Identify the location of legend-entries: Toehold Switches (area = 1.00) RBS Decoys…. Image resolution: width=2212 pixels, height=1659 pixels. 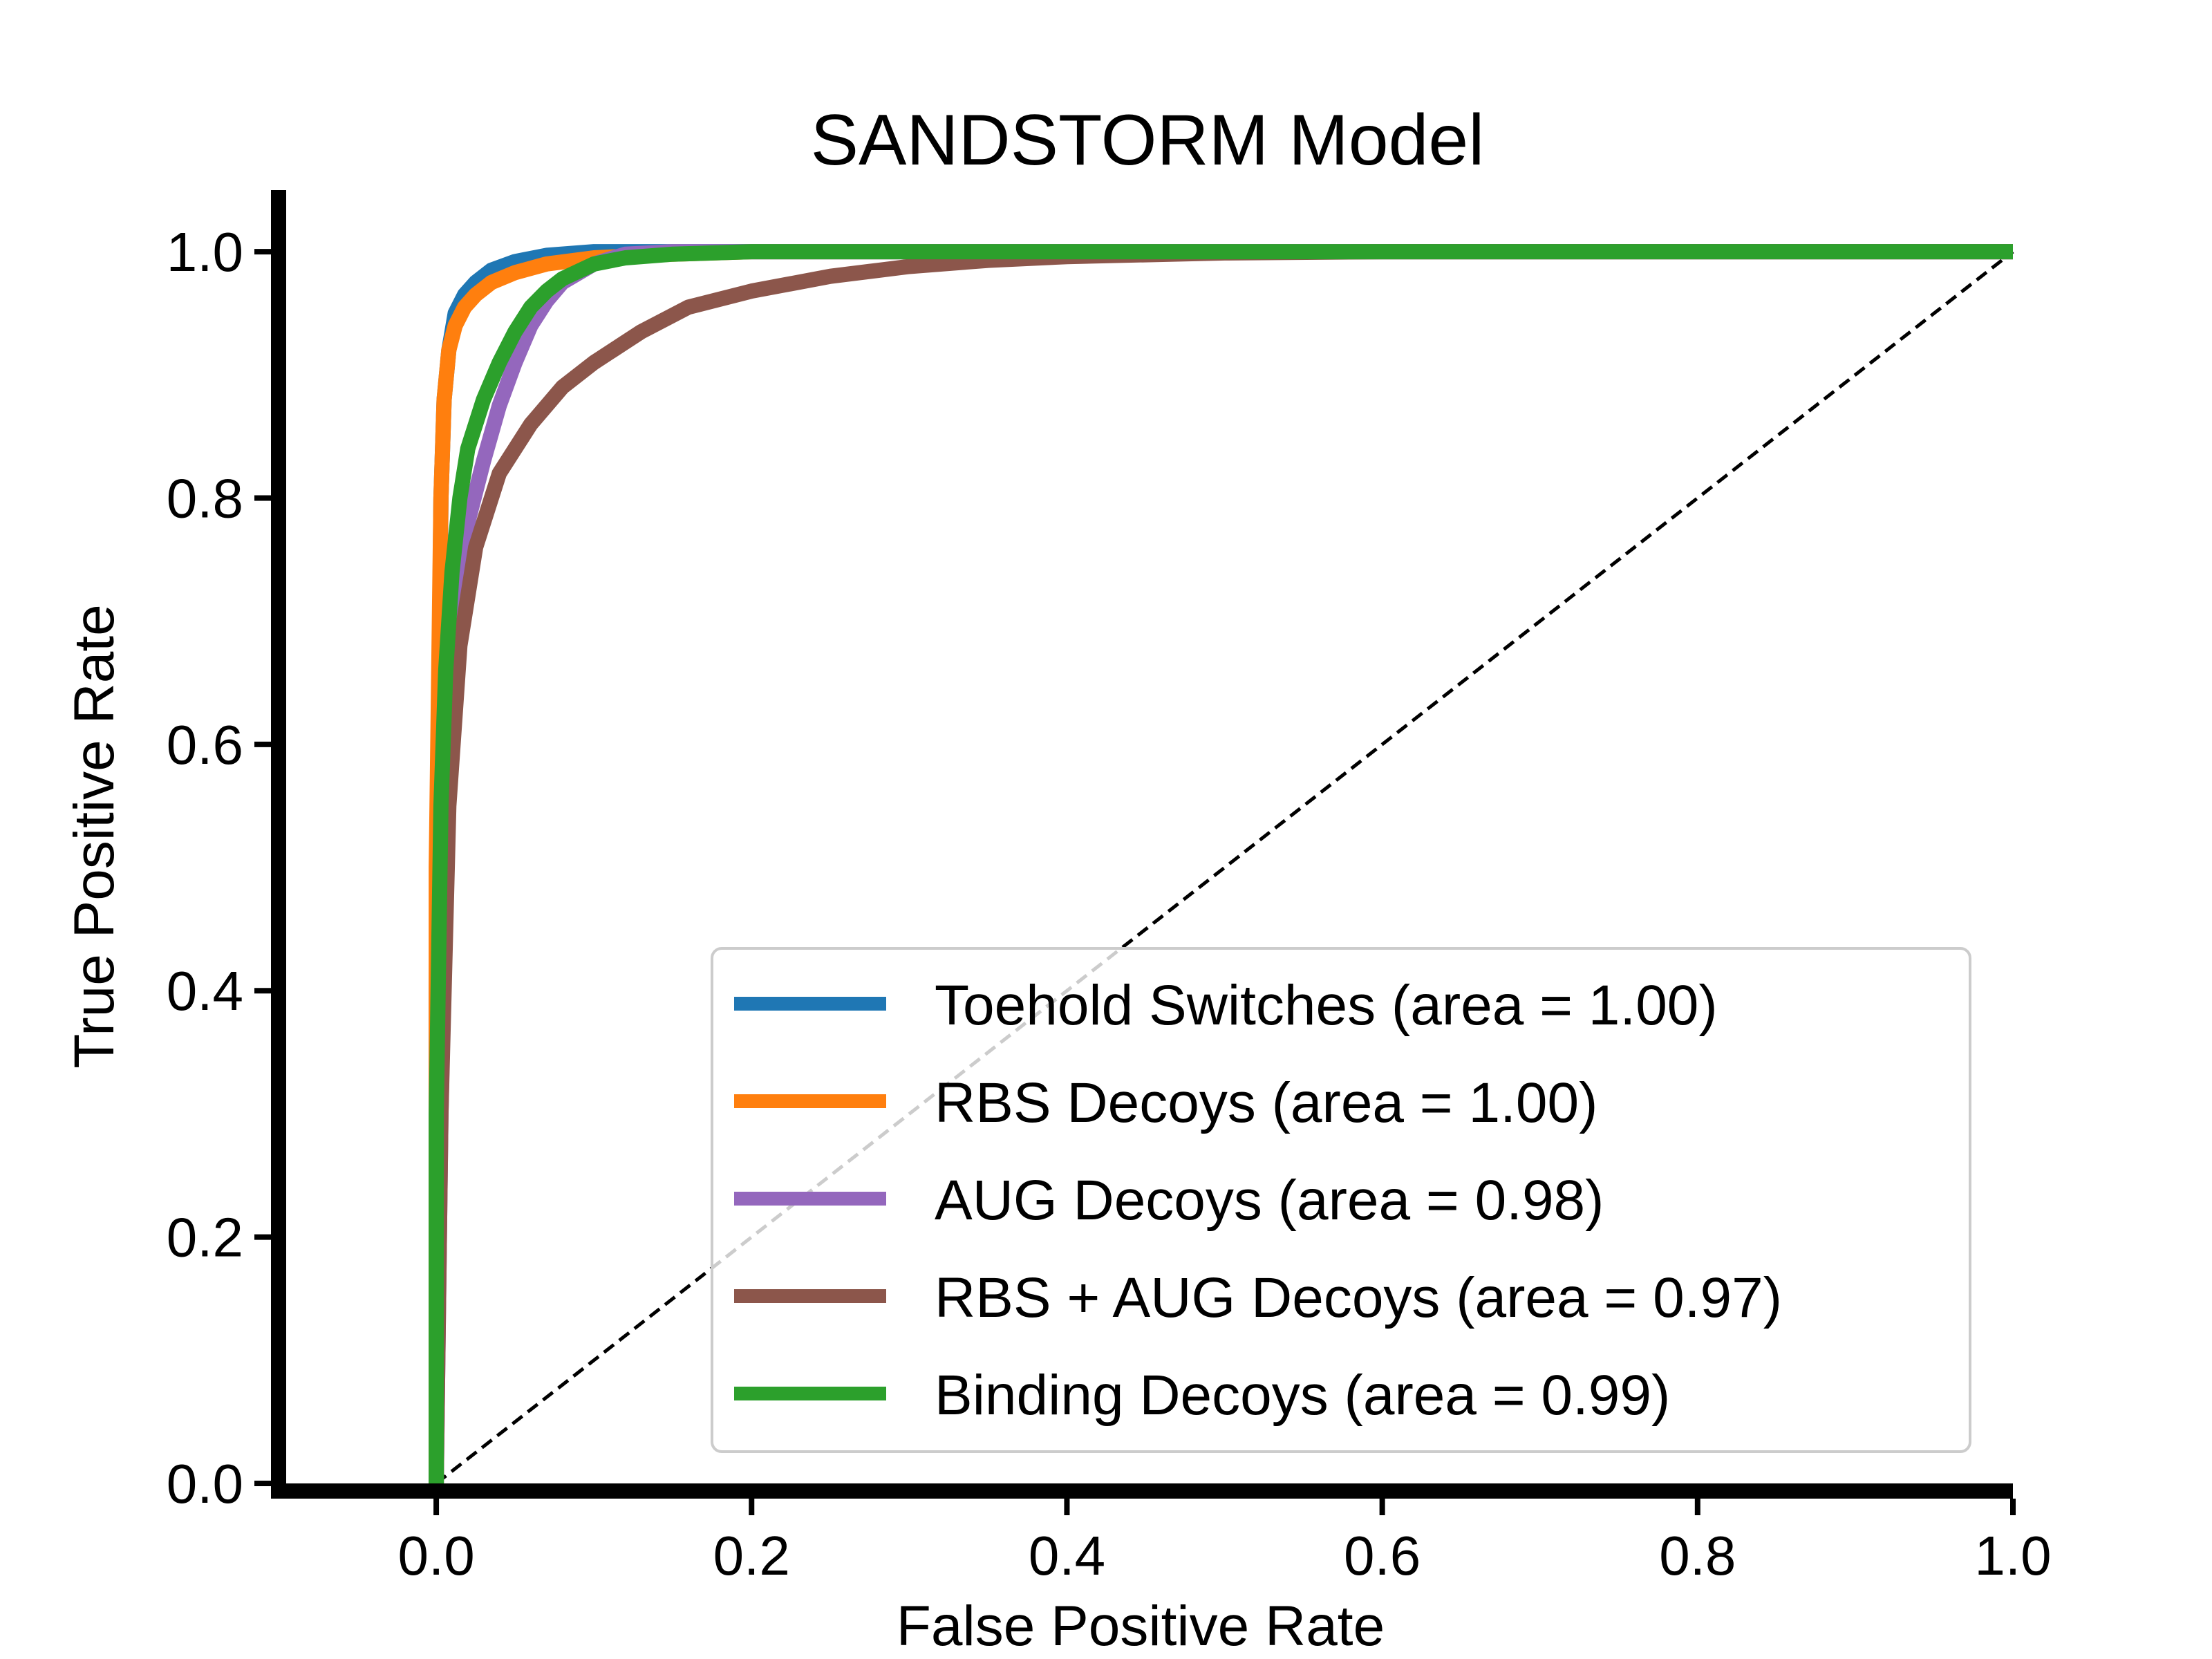
(1258, 1200).